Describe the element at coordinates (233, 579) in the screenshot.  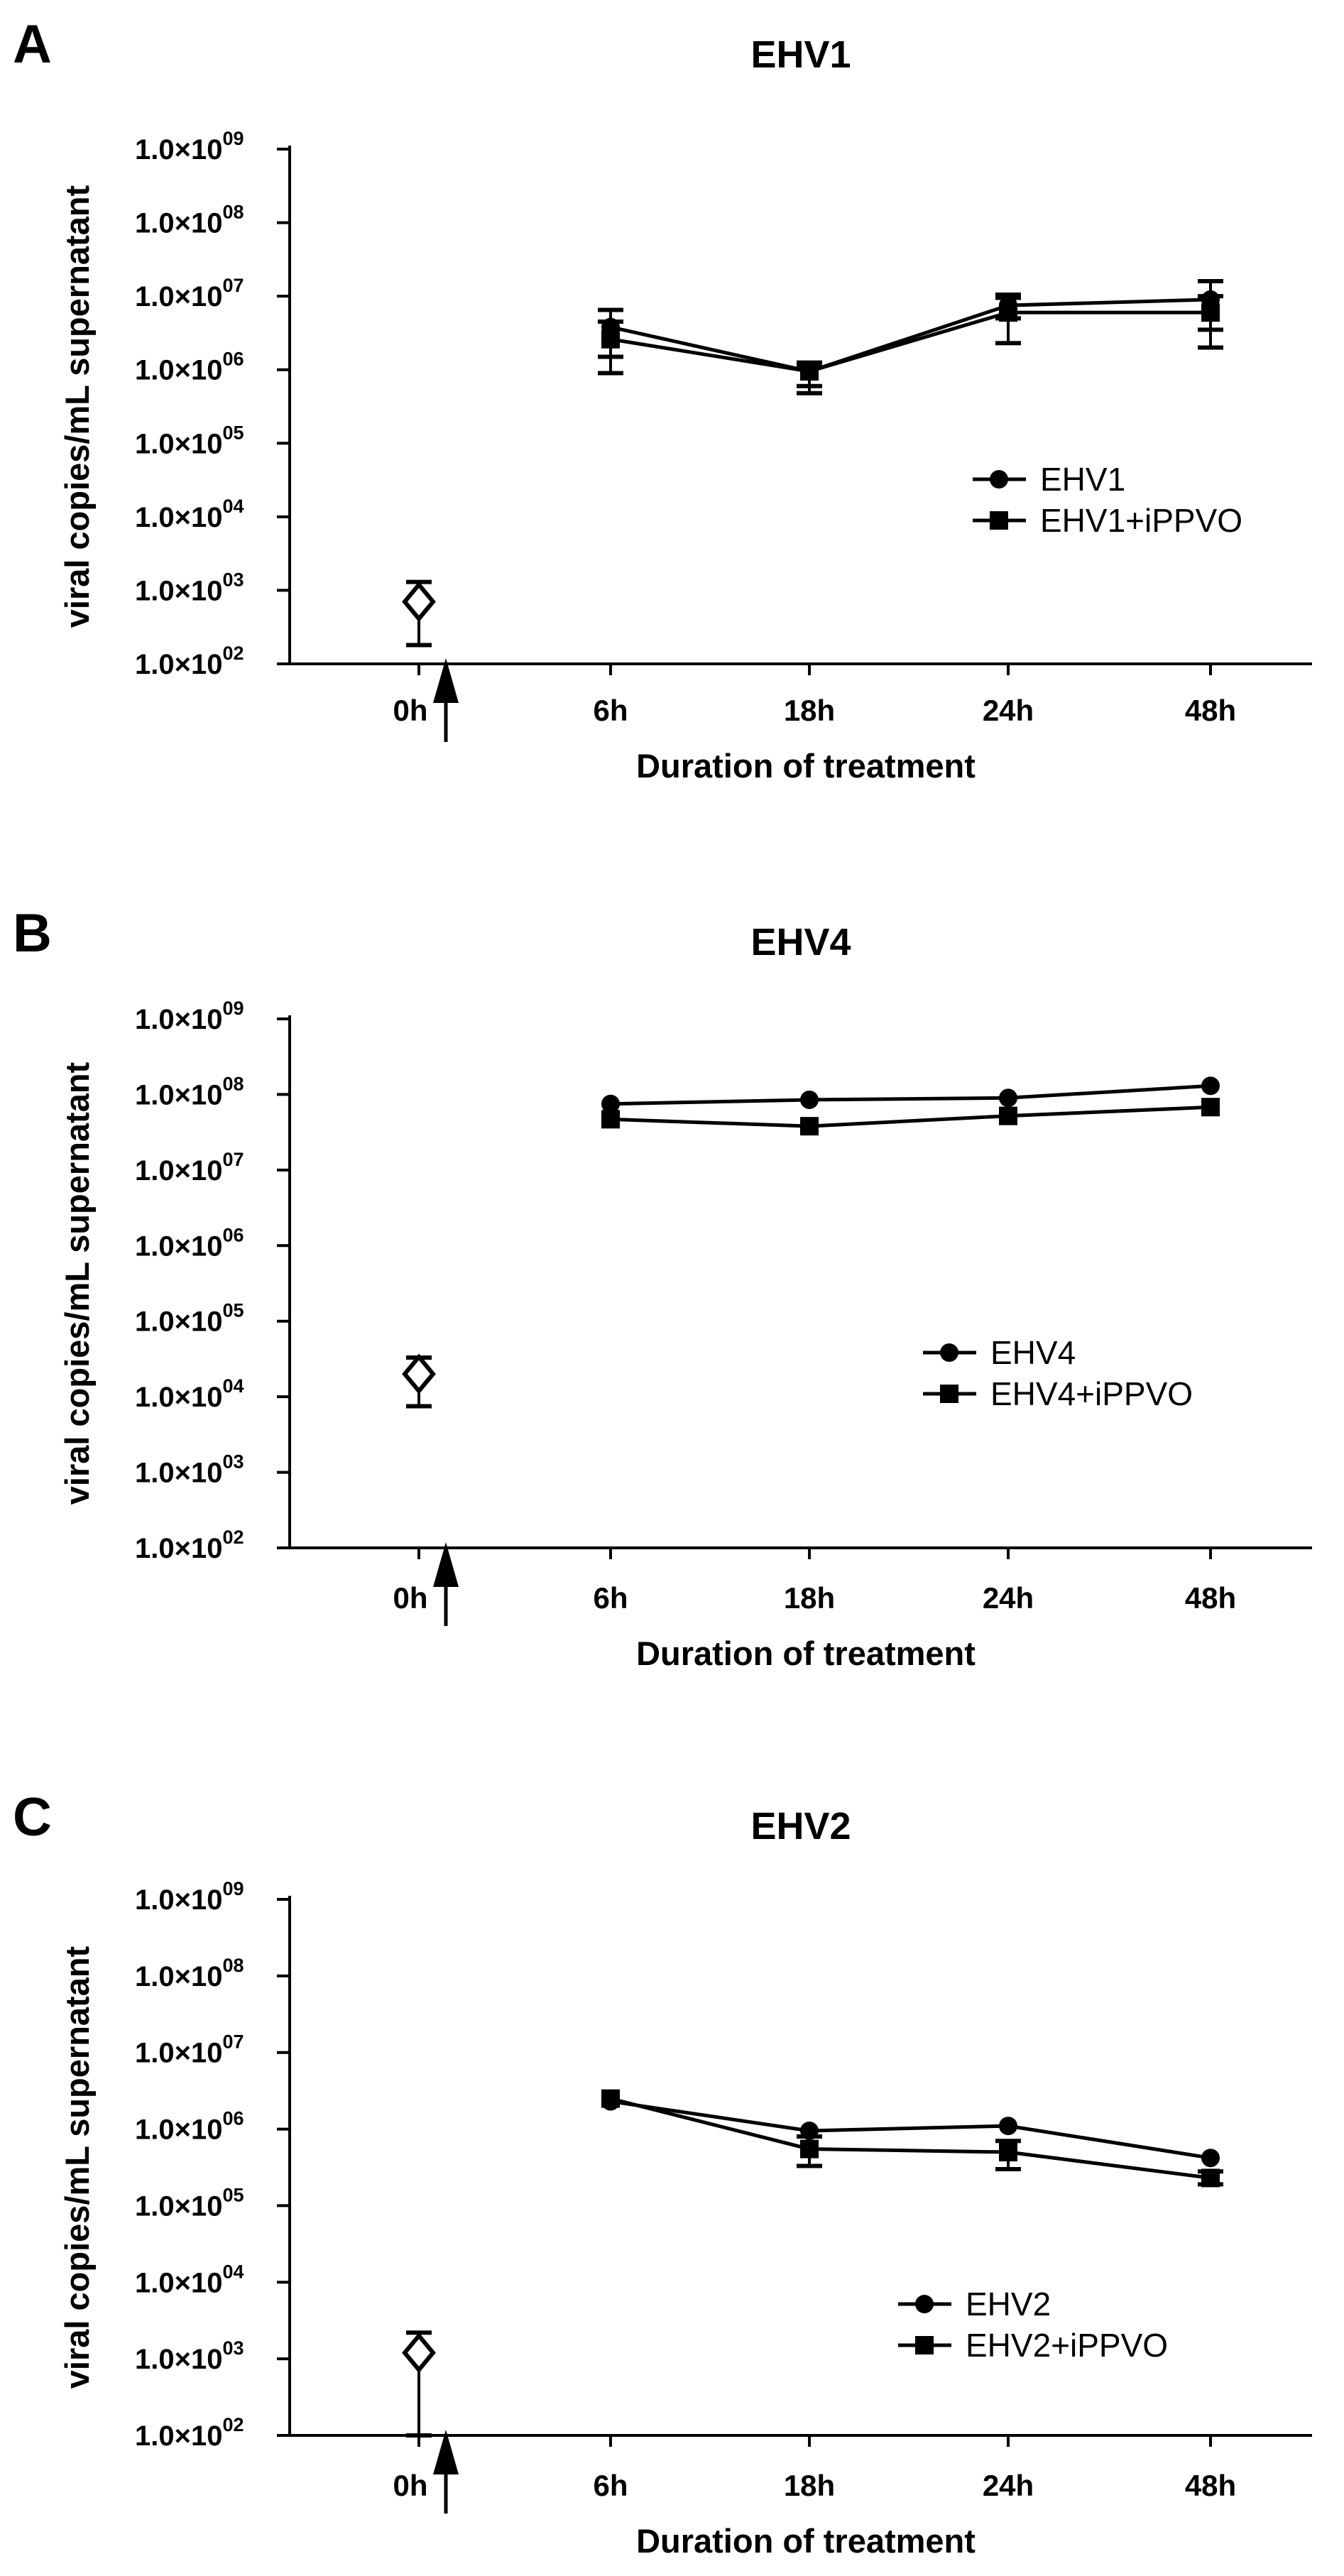
I see `y-tick-exponent: 03` at that location.